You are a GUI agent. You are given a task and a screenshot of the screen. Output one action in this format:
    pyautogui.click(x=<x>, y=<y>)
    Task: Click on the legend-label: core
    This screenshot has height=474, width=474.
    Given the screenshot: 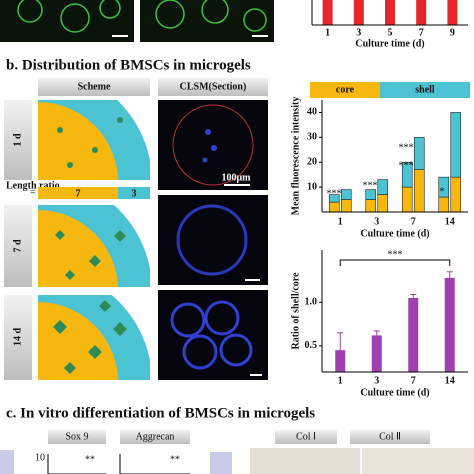 What is the action you would take?
    pyautogui.click(x=345, y=89)
    